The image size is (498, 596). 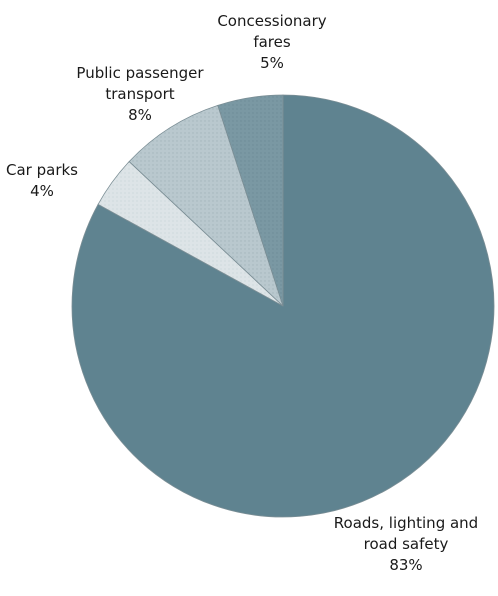 I want to click on slice-label-2-line-1: transport, so click(x=139, y=94).